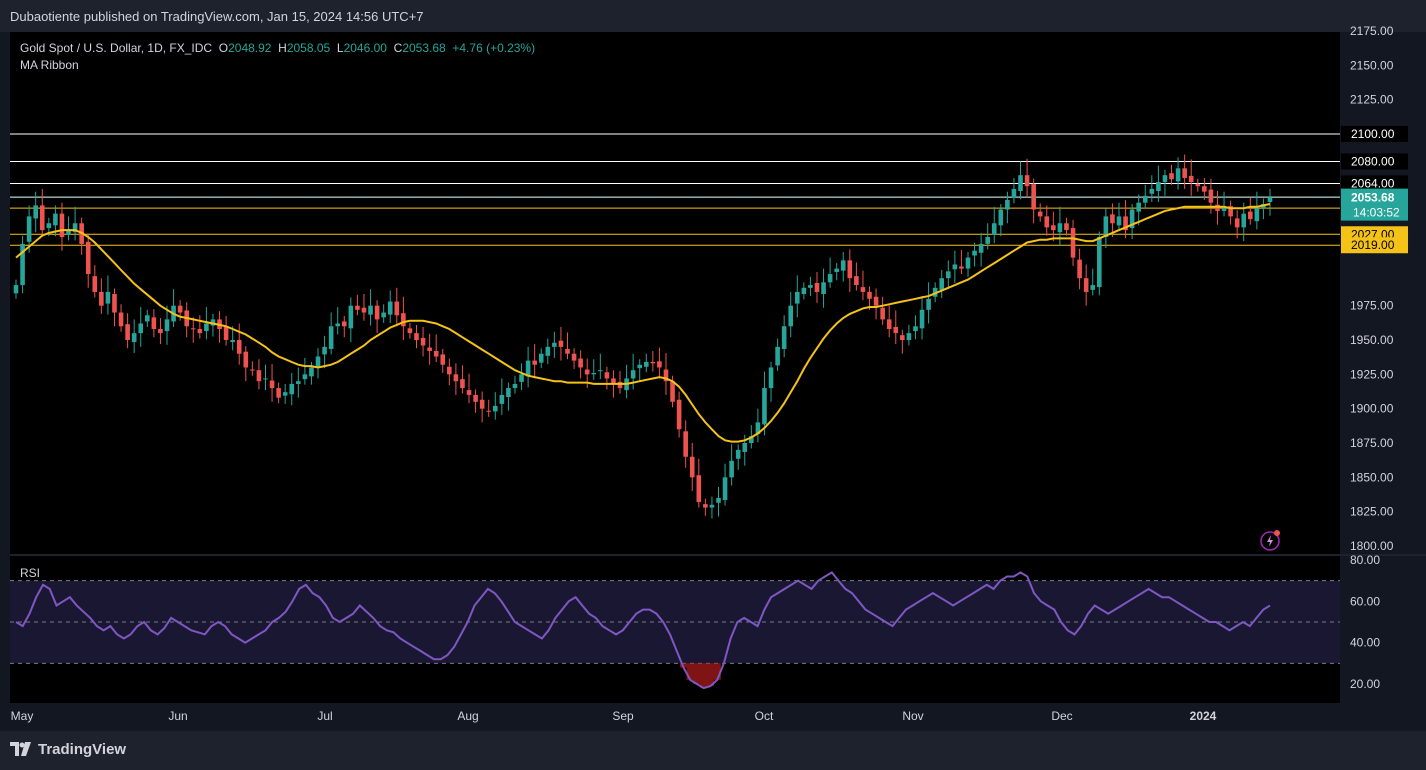  I want to click on legend-close: 2053.68, so click(424, 48).